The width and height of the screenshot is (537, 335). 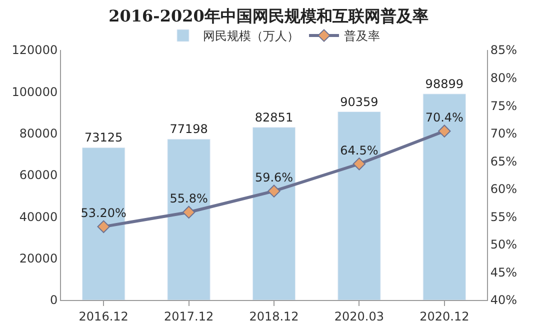 What do you see at coordinates (504, 50) in the screenshot?
I see `y2-tick-label: 85%` at bounding box center [504, 50].